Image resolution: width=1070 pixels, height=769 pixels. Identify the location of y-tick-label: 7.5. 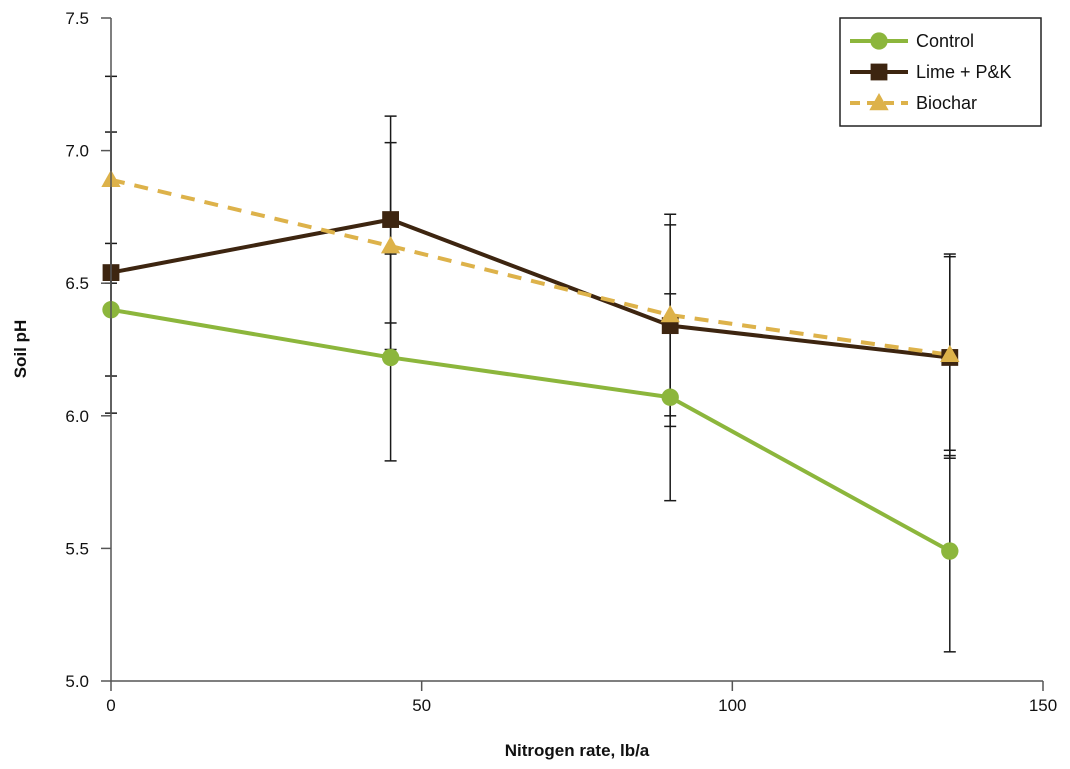
(77, 18).